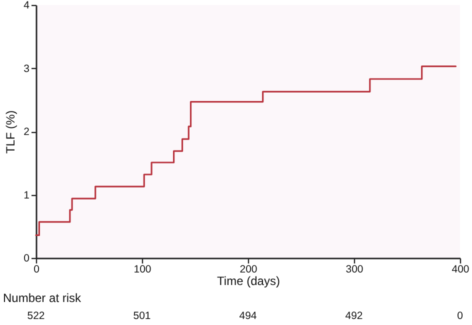 This screenshot has height=325, width=472. Describe the element at coordinates (142, 316) in the screenshot. I see `text: 501` at that location.